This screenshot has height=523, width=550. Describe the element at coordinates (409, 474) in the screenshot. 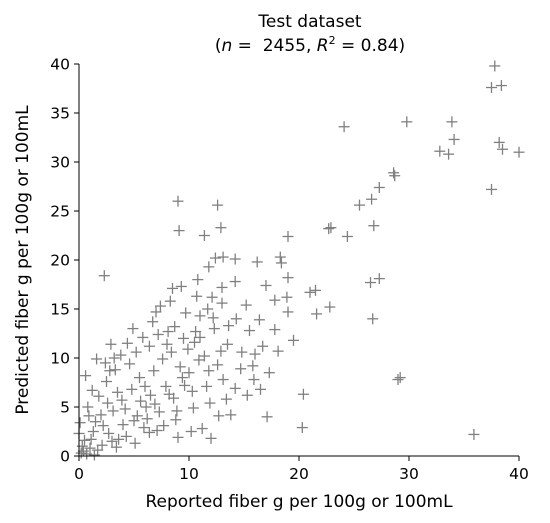

I see `x-tick-label-3: 30` at that location.